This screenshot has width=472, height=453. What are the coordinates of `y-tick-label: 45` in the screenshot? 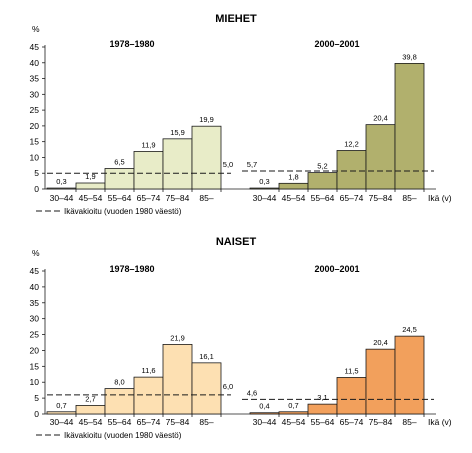 It's located at (35, 271).